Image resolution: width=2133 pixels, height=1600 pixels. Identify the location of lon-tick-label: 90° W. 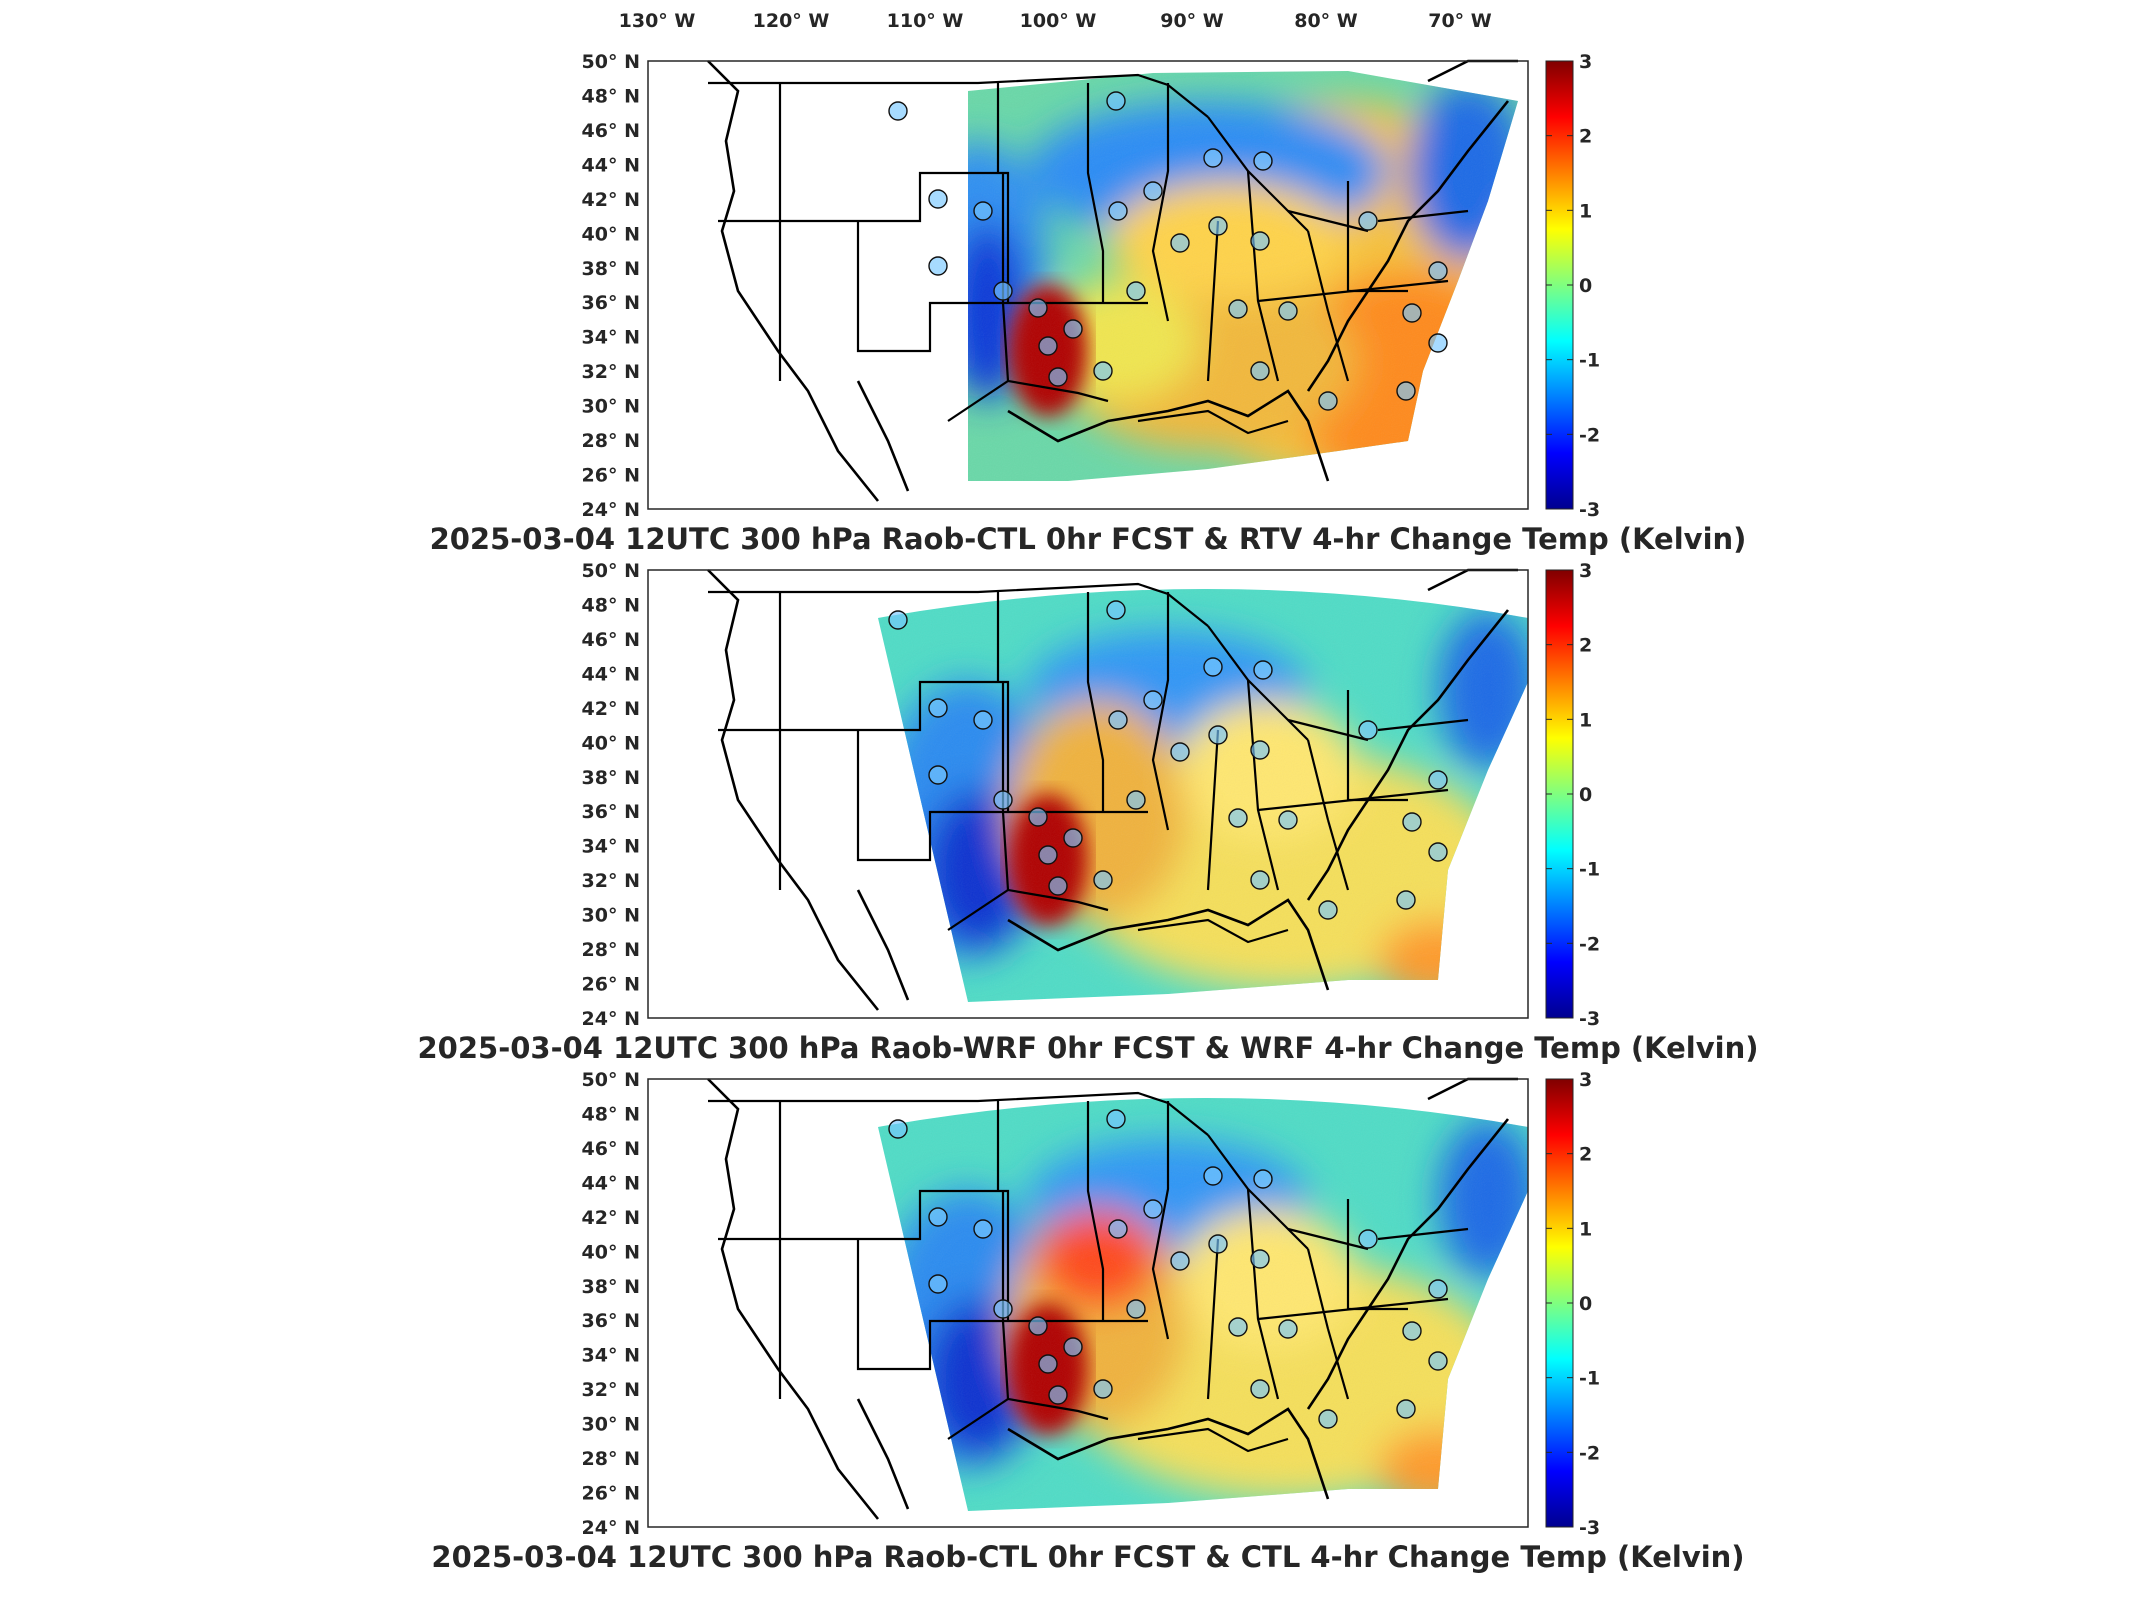
(1192, 21).